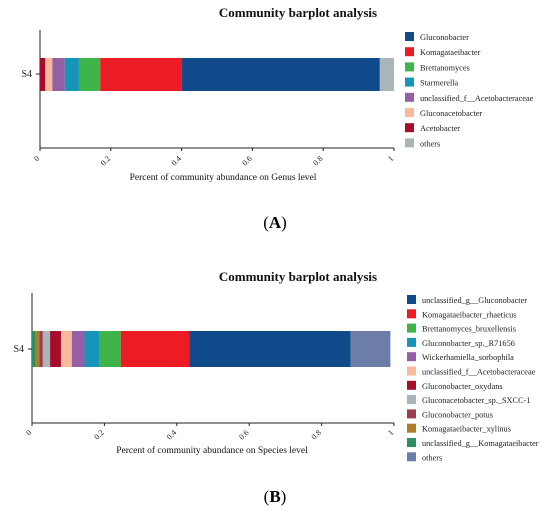 This screenshot has width=550, height=522. I want to click on bar-segment-unclassified-g-komagataeibacter, so click(34, 349).